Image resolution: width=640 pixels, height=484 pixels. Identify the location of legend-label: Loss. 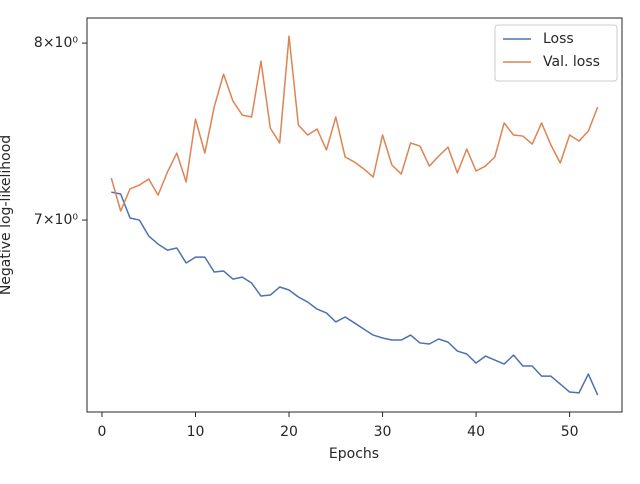
(558, 39).